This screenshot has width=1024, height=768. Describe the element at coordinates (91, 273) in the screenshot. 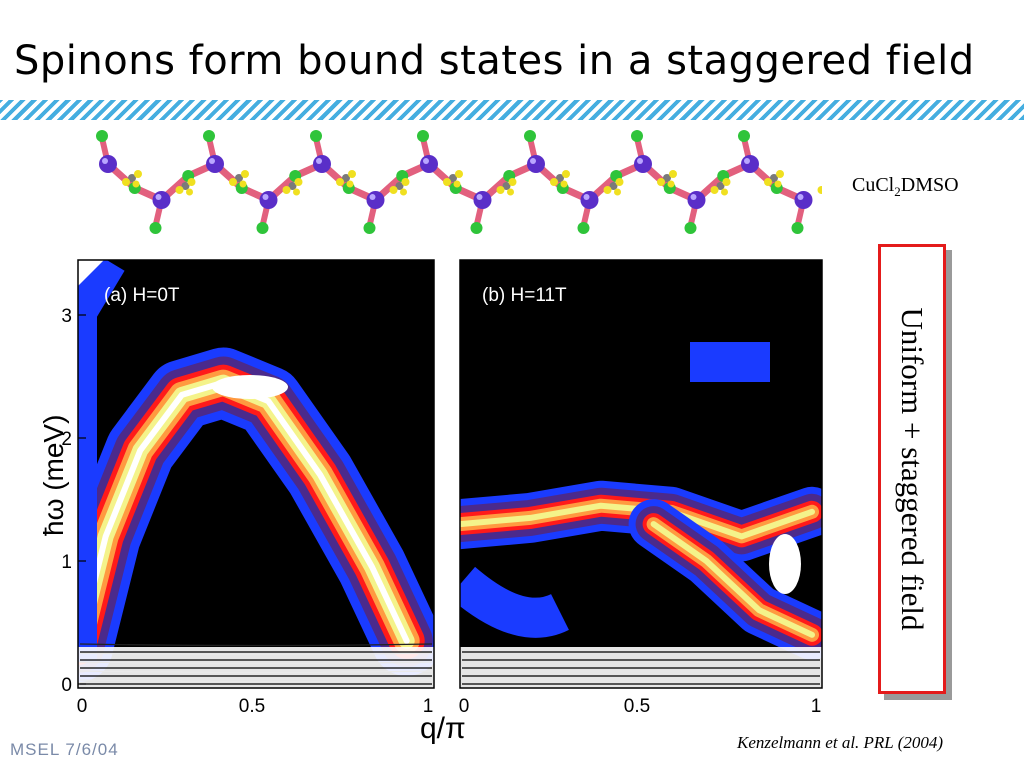

I see `map-corner` at that location.